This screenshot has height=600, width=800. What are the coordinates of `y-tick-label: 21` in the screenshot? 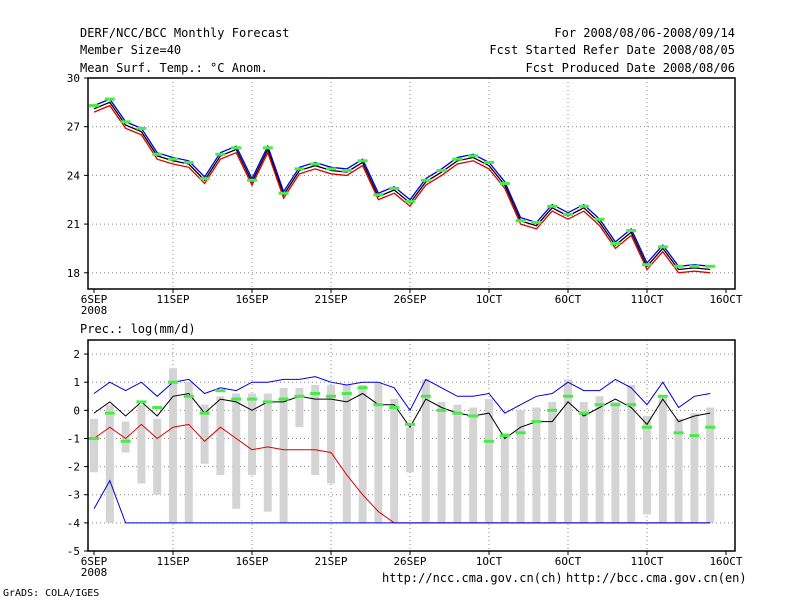 It's located at (73, 224).